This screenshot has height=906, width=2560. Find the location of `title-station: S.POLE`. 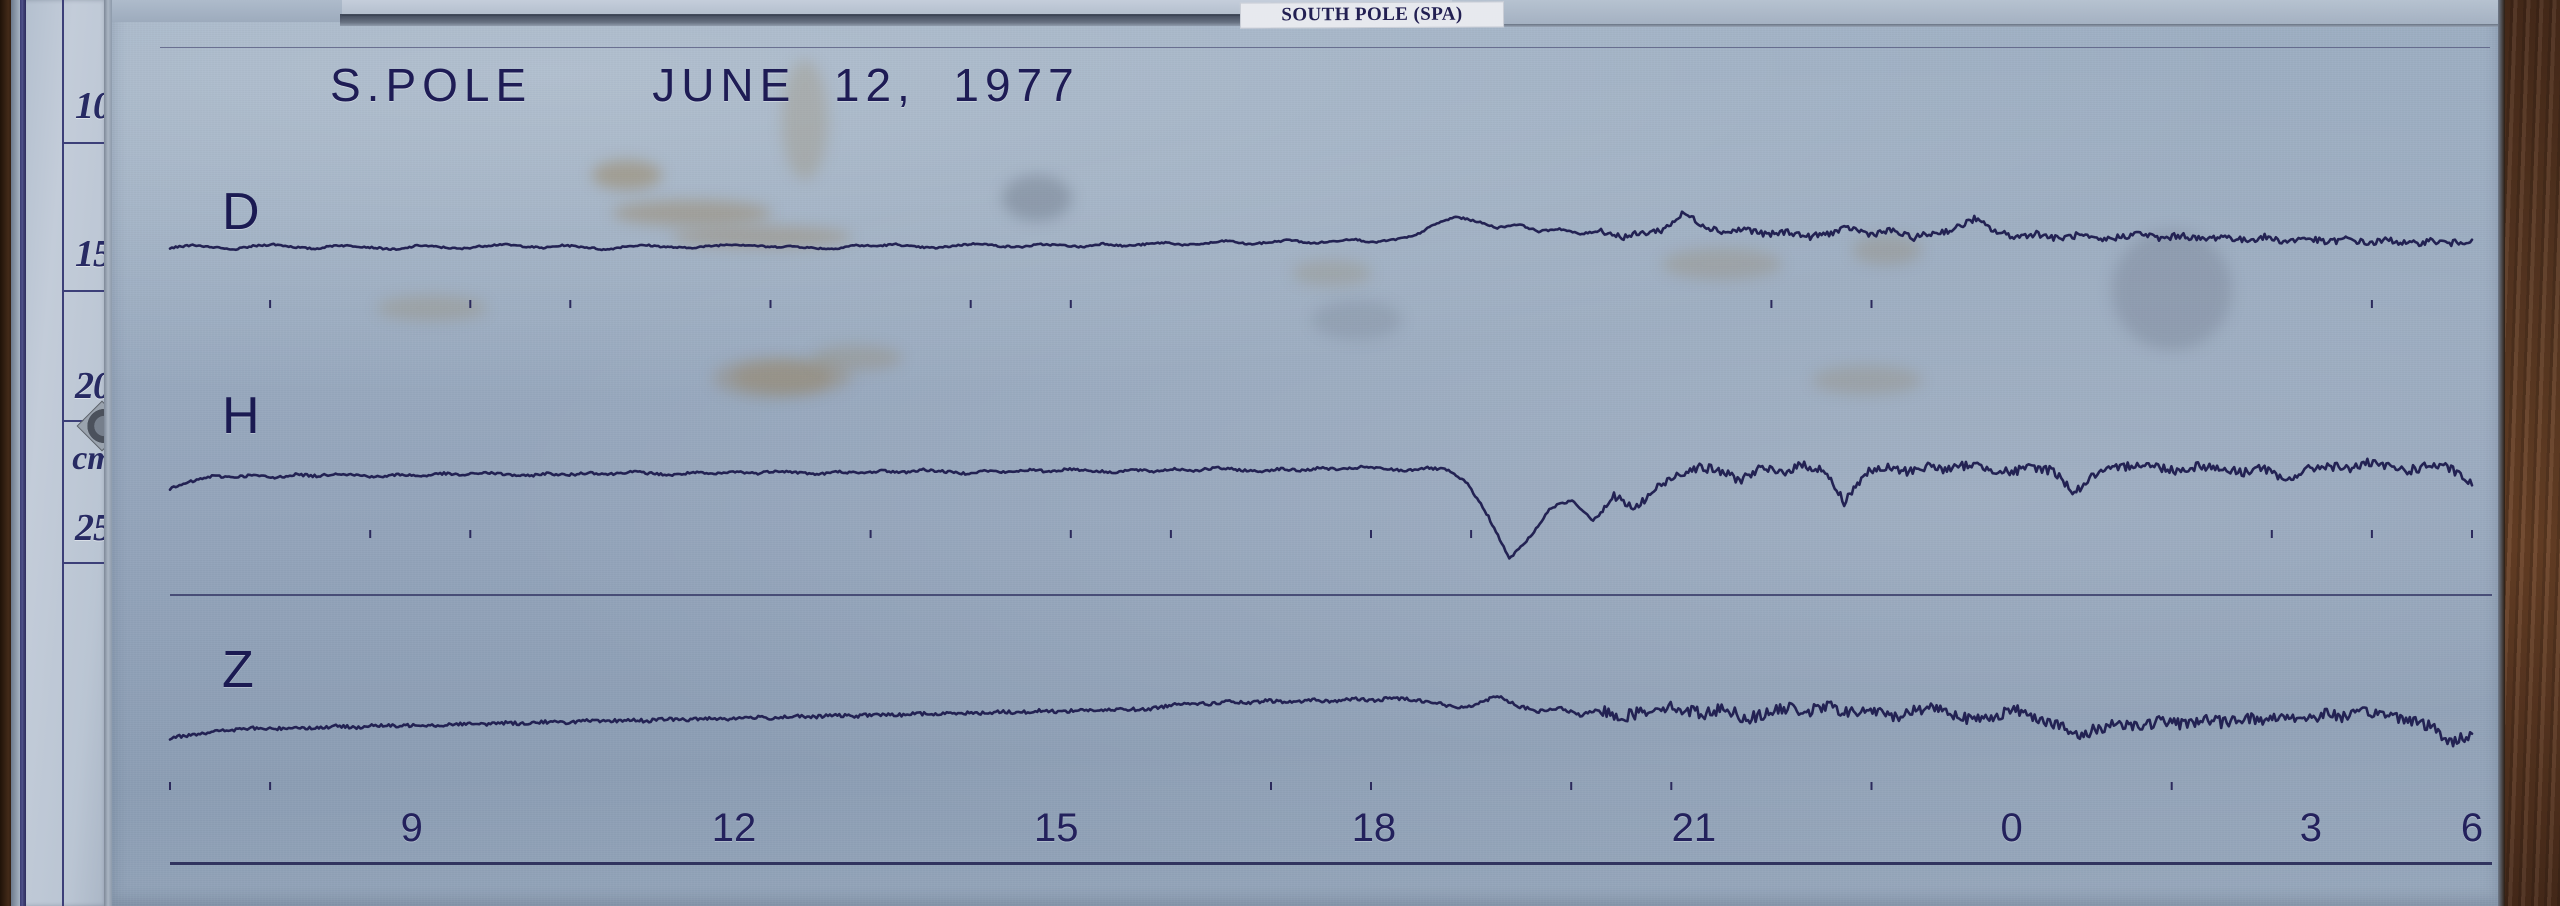

title-station: S.POLE is located at coordinates (431, 85).